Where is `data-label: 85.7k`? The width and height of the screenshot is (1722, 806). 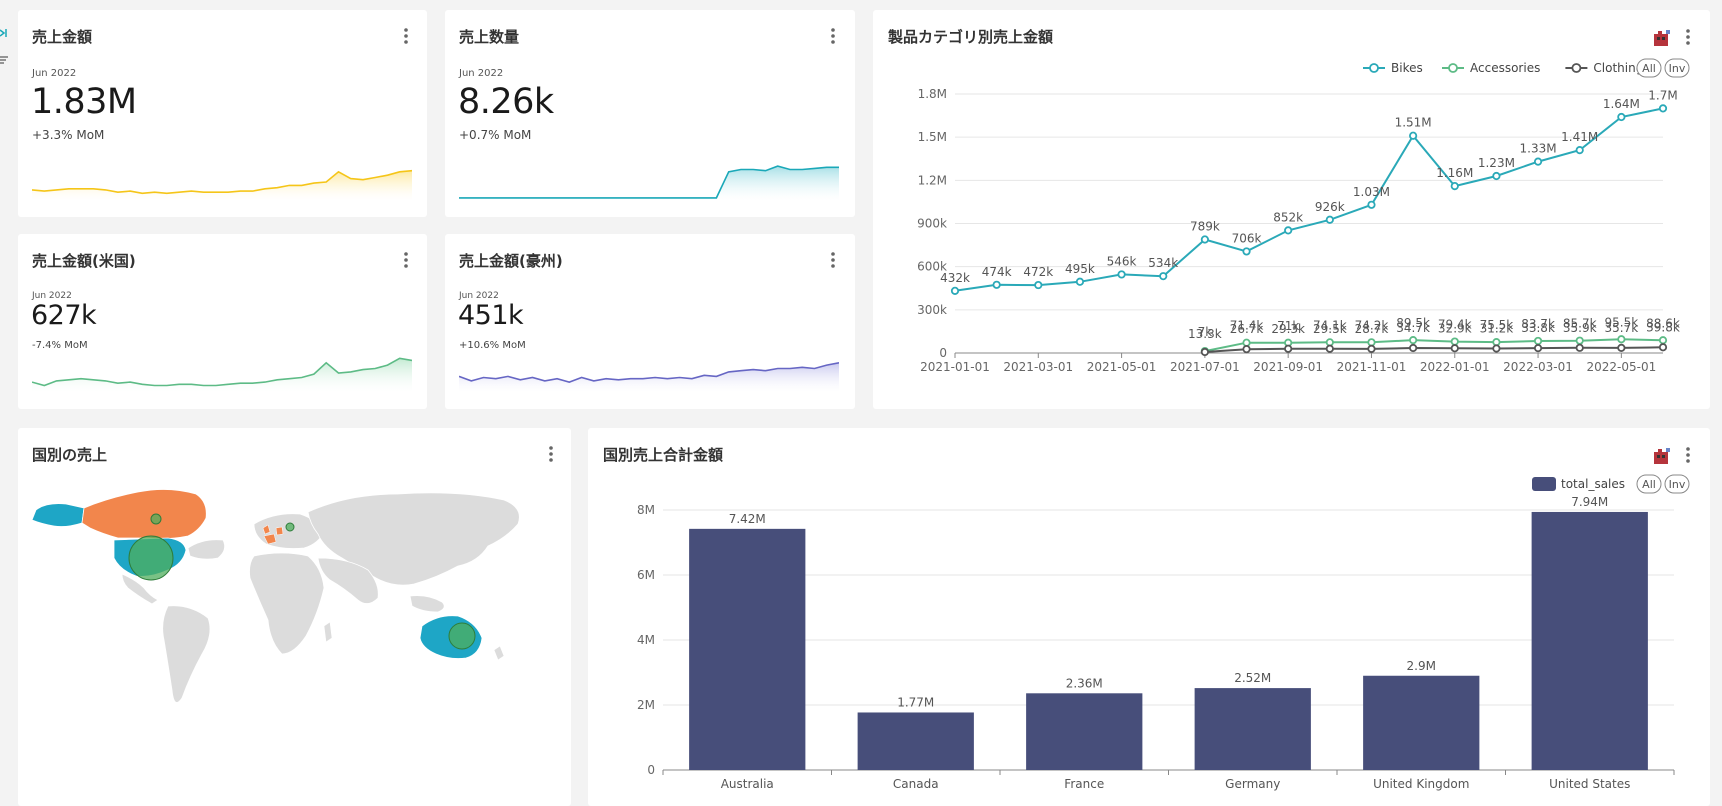
data-label: 85.7k is located at coordinates (1580, 324).